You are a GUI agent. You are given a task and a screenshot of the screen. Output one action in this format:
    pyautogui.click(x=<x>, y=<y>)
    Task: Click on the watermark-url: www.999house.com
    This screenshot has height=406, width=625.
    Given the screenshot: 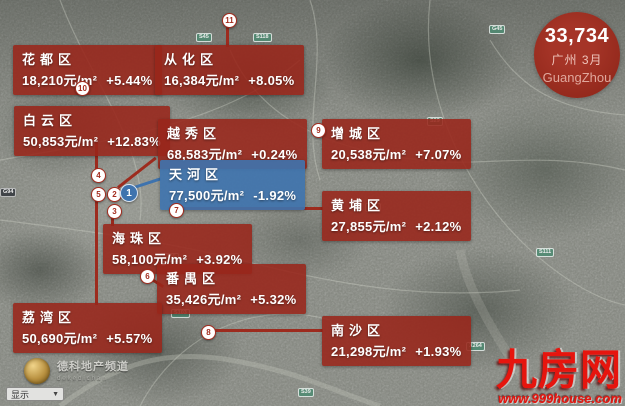 What is the action you would take?
    pyautogui.click(x=560, y=398)
    